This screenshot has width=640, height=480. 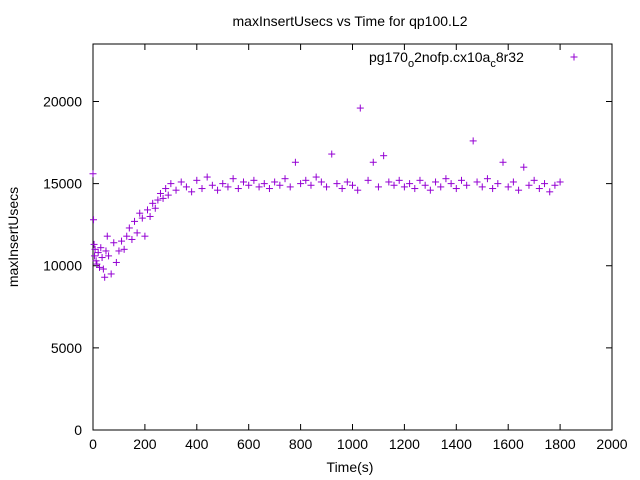 I want to click on x-tick-label: 1800, so click(x=560, y=444).